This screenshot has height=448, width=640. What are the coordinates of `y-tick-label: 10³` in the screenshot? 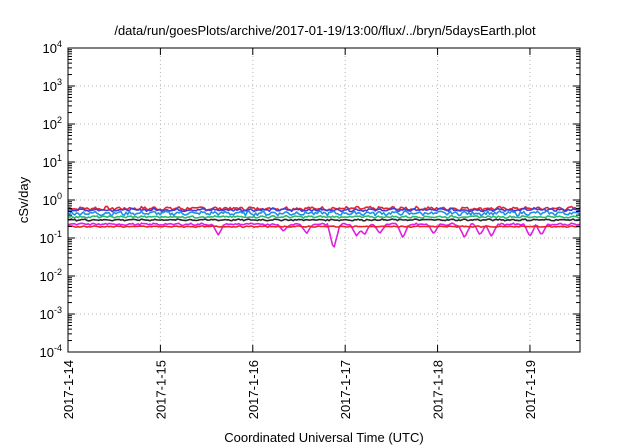 It's located at (52, 85).